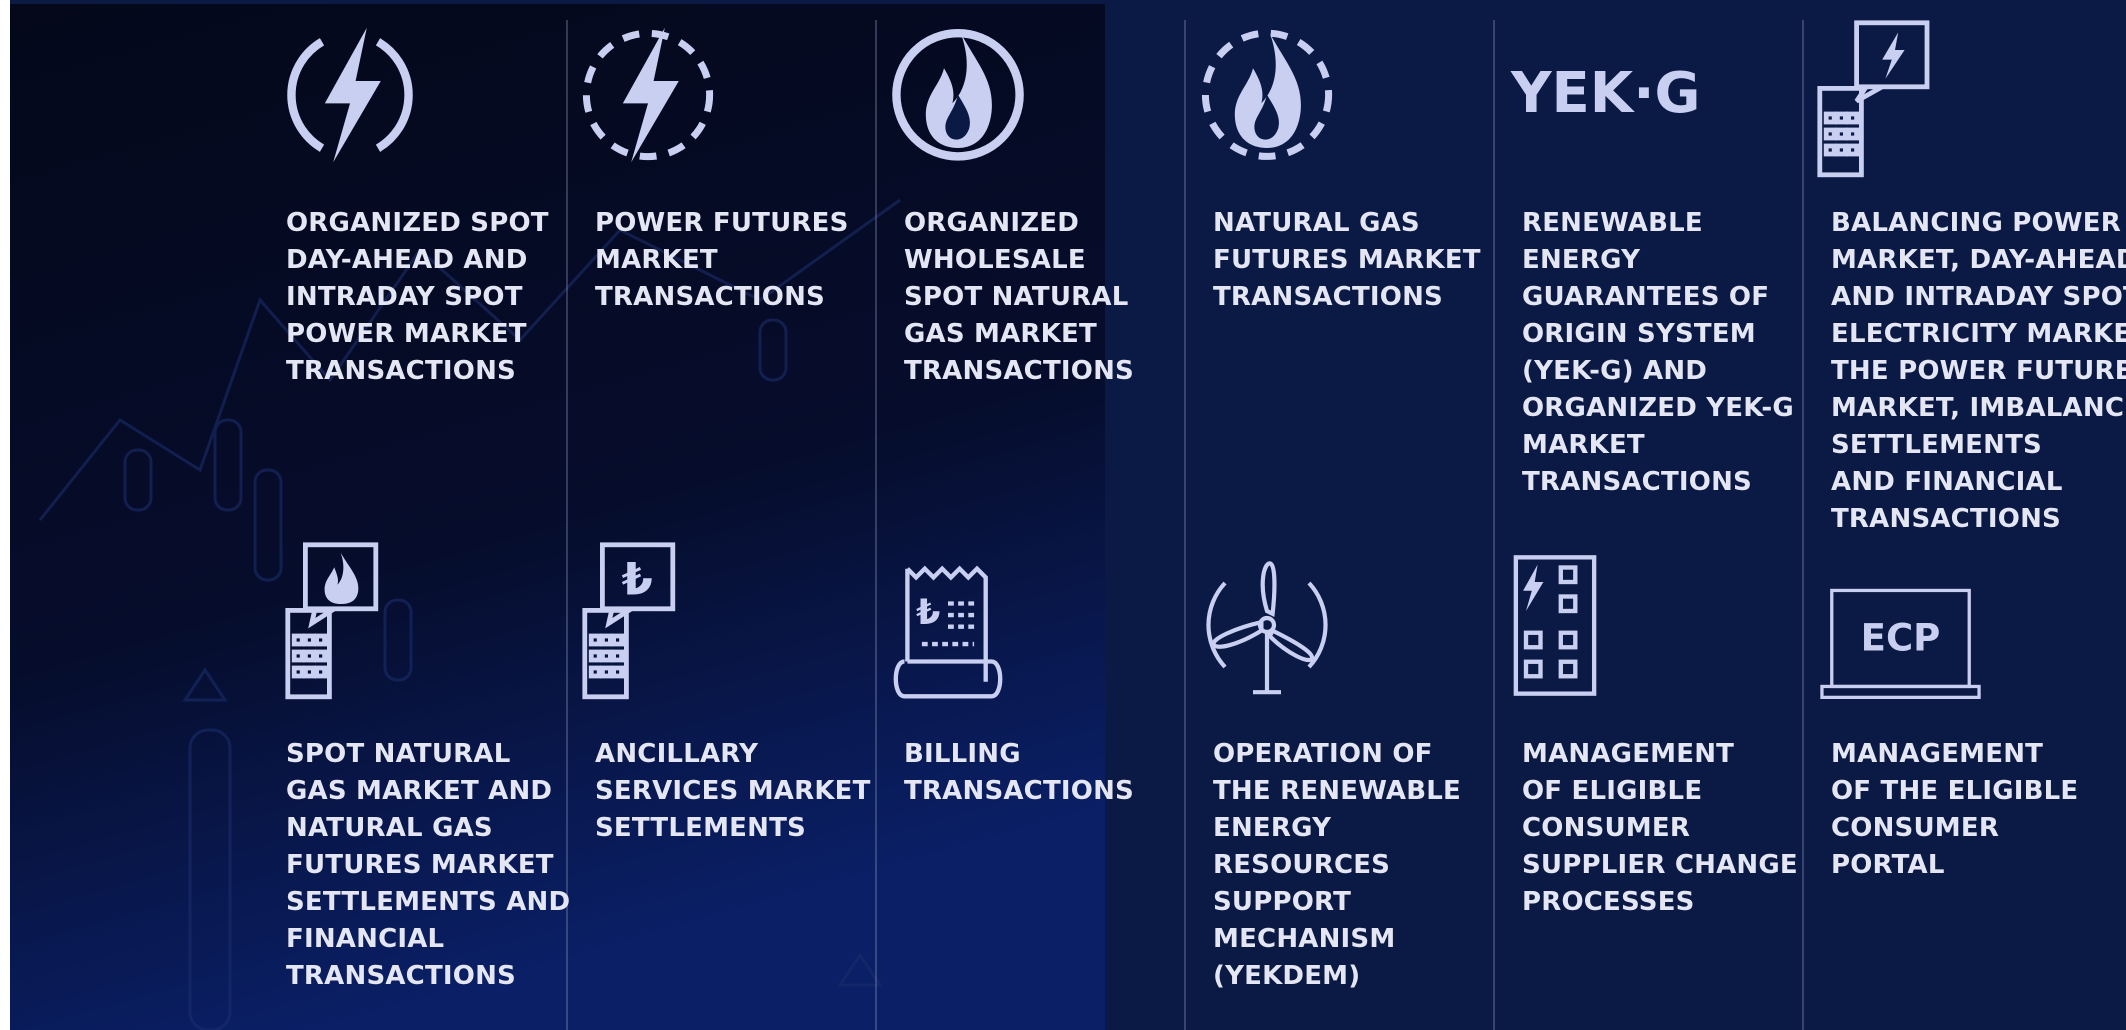 This screenshot has height=1030, width=2126. What do you see at coordinates (1660, 865) in the screenshot?
I see `label-line: SUPPLIER CHANGE` at bounding box center [1660, 865].